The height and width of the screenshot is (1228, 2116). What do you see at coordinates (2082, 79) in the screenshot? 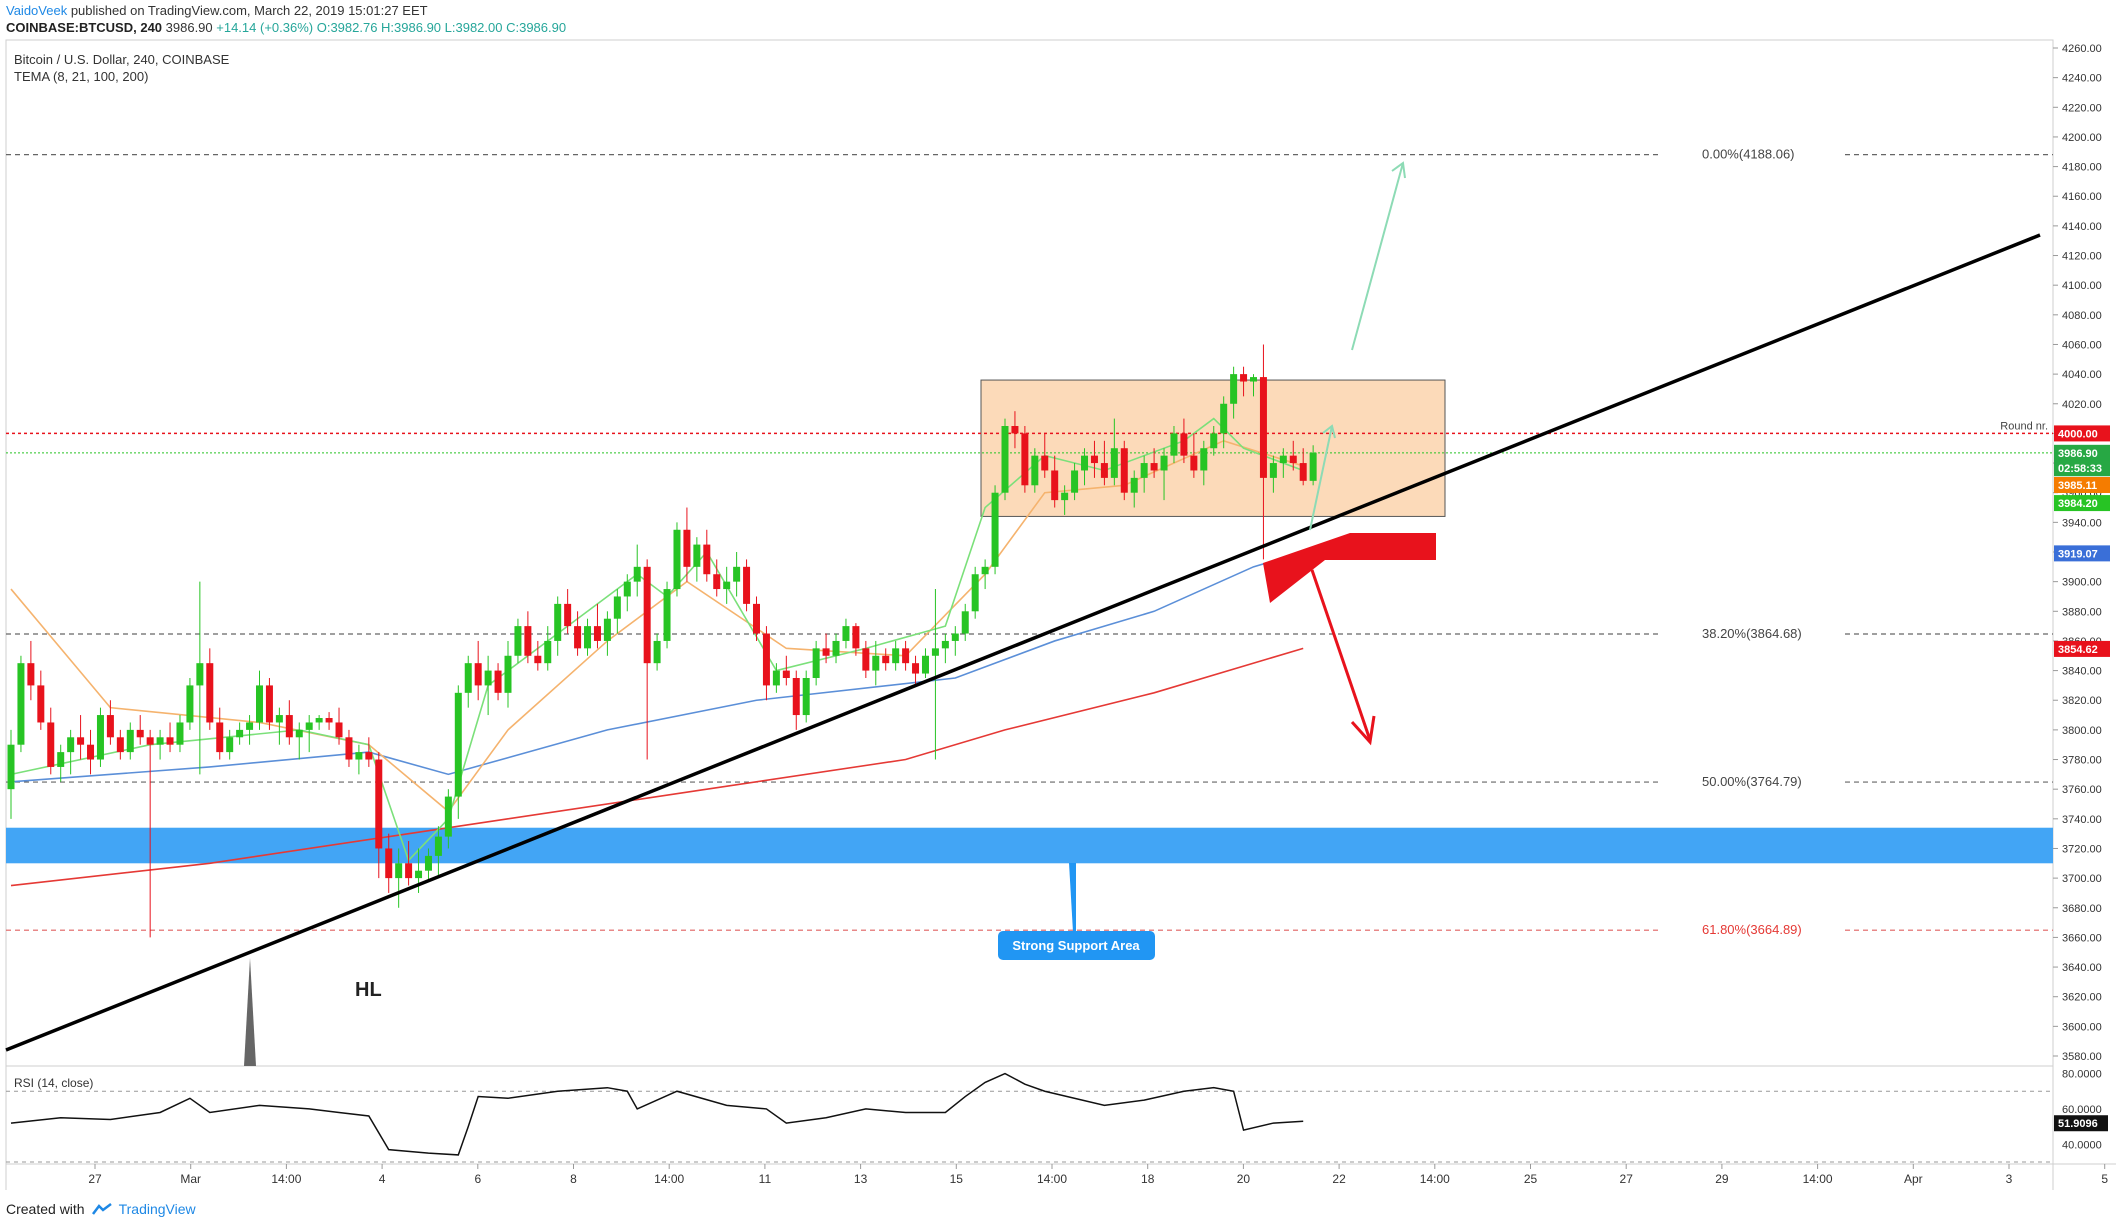
I see `price-tick-label: 4240.00` at bounding box center [2082, 79].